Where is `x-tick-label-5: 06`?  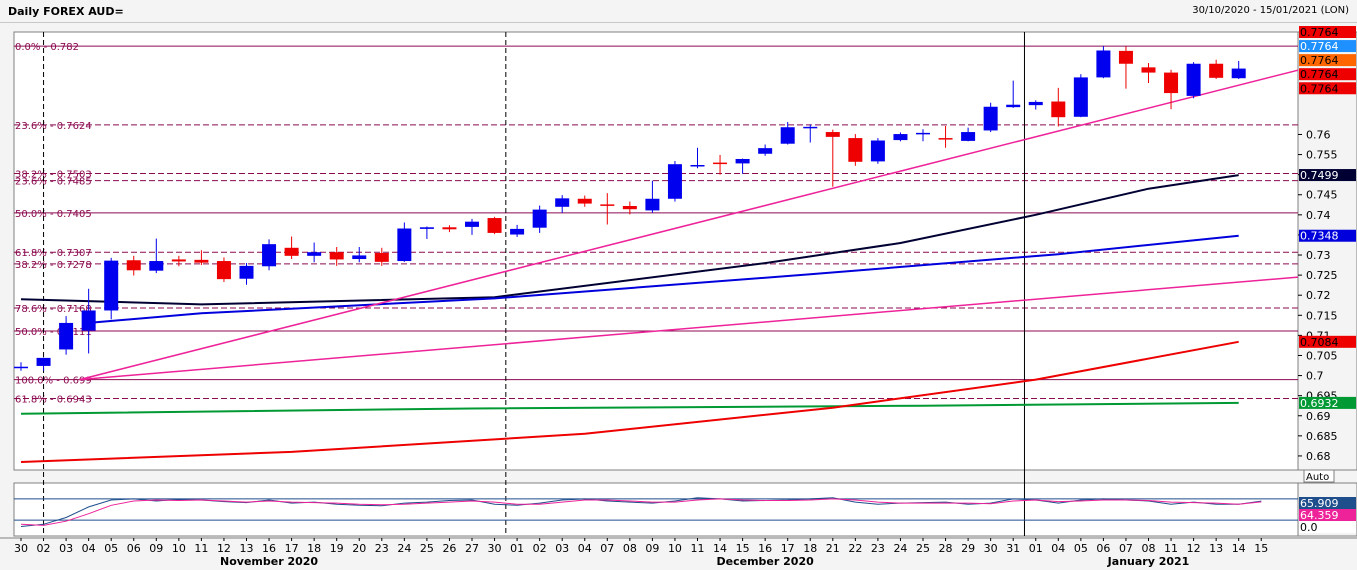 x-tick-label-5: 06 is located at coordinates (134, 548).